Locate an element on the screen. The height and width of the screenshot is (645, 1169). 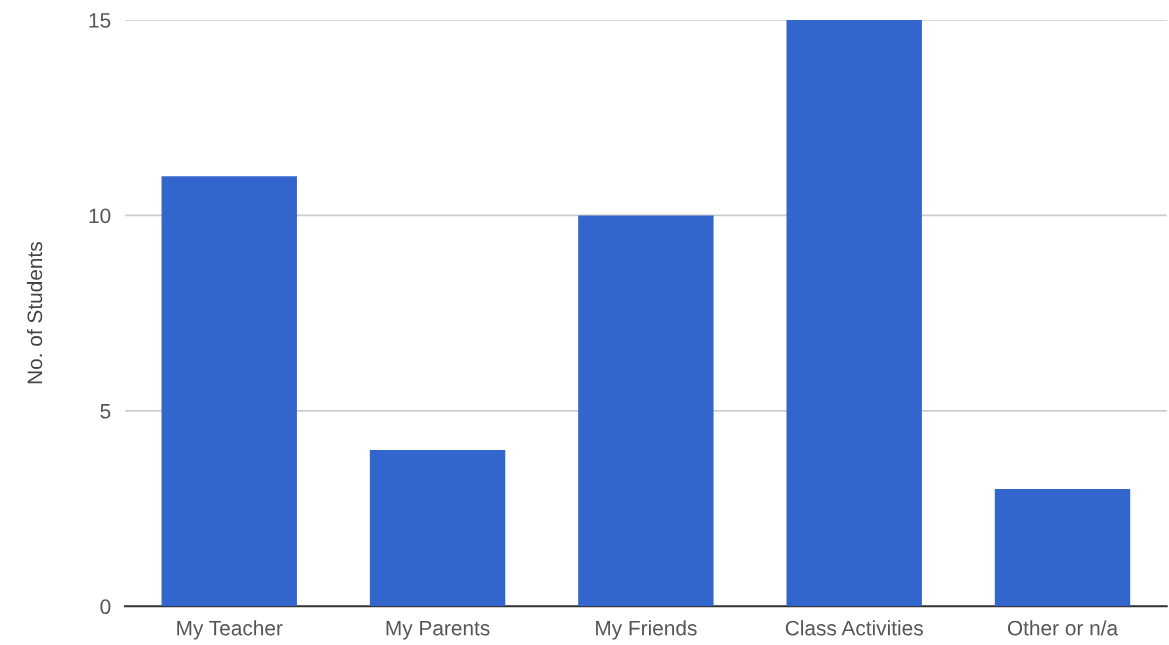
y-tick-label: 15 is located at coordinates (100, 20).